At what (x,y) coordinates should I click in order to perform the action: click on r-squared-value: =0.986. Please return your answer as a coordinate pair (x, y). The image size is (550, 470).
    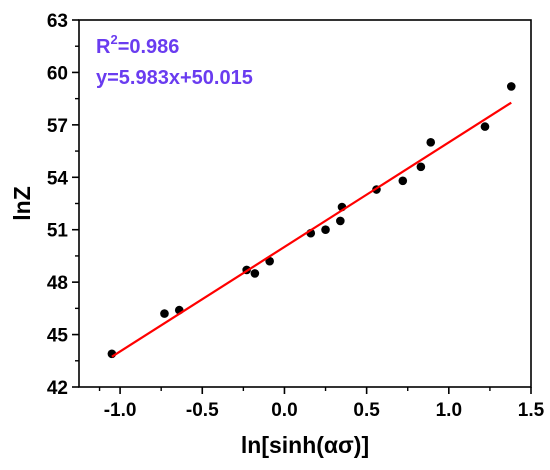
    Looking at the image, I should click on (149, 47).